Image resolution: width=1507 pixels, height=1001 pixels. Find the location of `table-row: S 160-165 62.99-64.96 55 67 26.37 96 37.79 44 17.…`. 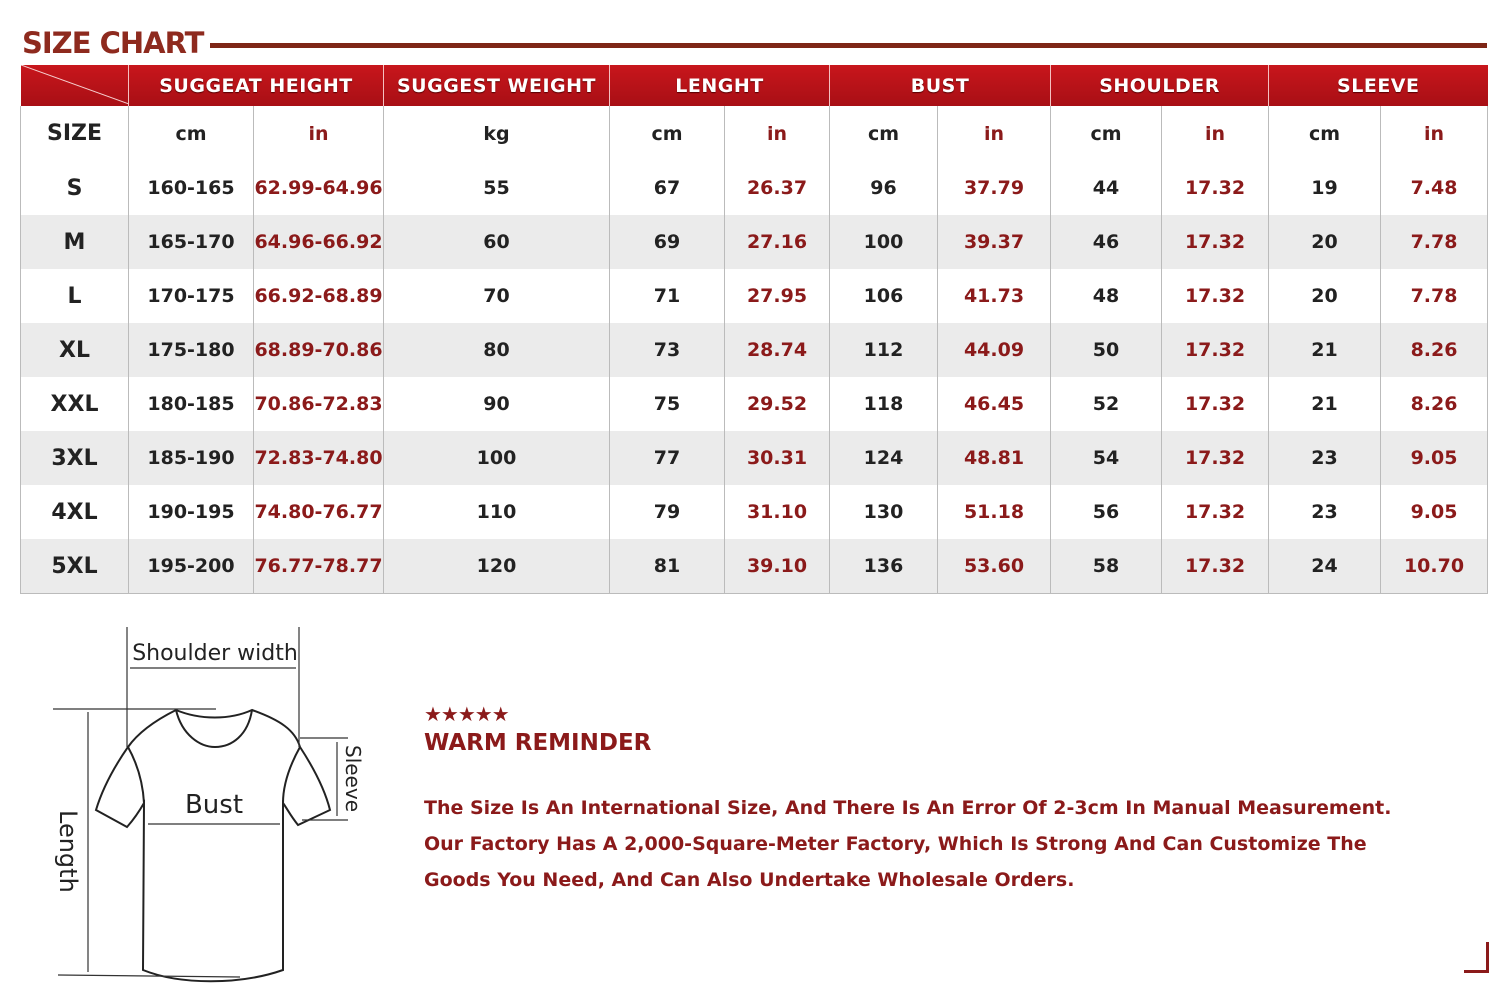

table-row: S 160-165 62.99-64.96 55 67 26.37 96 37.79 44 17.… is located at coordinates (754, 188).